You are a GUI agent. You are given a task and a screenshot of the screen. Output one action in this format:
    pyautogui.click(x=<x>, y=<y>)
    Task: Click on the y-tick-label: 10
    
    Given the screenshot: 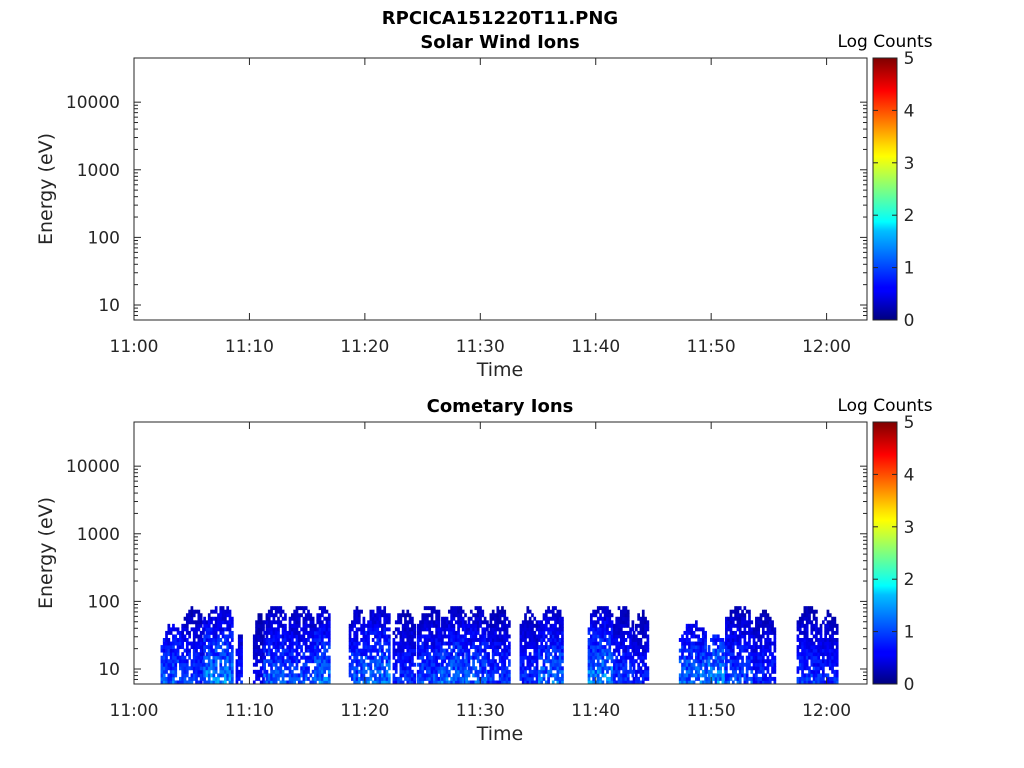 What is the action you would take?
    pyautogui.click(x=109, y=306)
    